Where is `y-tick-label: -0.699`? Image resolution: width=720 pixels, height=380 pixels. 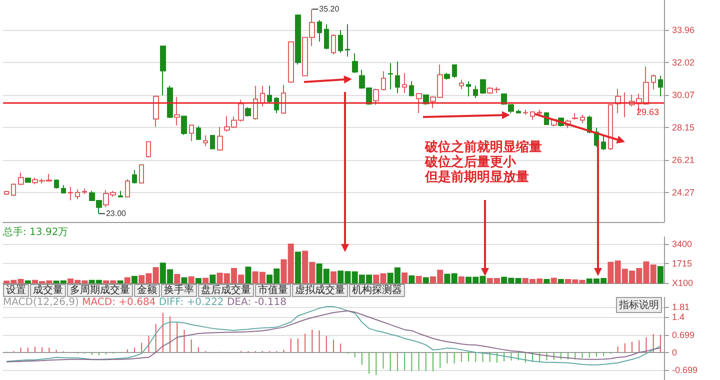 y-tick-label: -0.699 is located at coordinates (685, 369).